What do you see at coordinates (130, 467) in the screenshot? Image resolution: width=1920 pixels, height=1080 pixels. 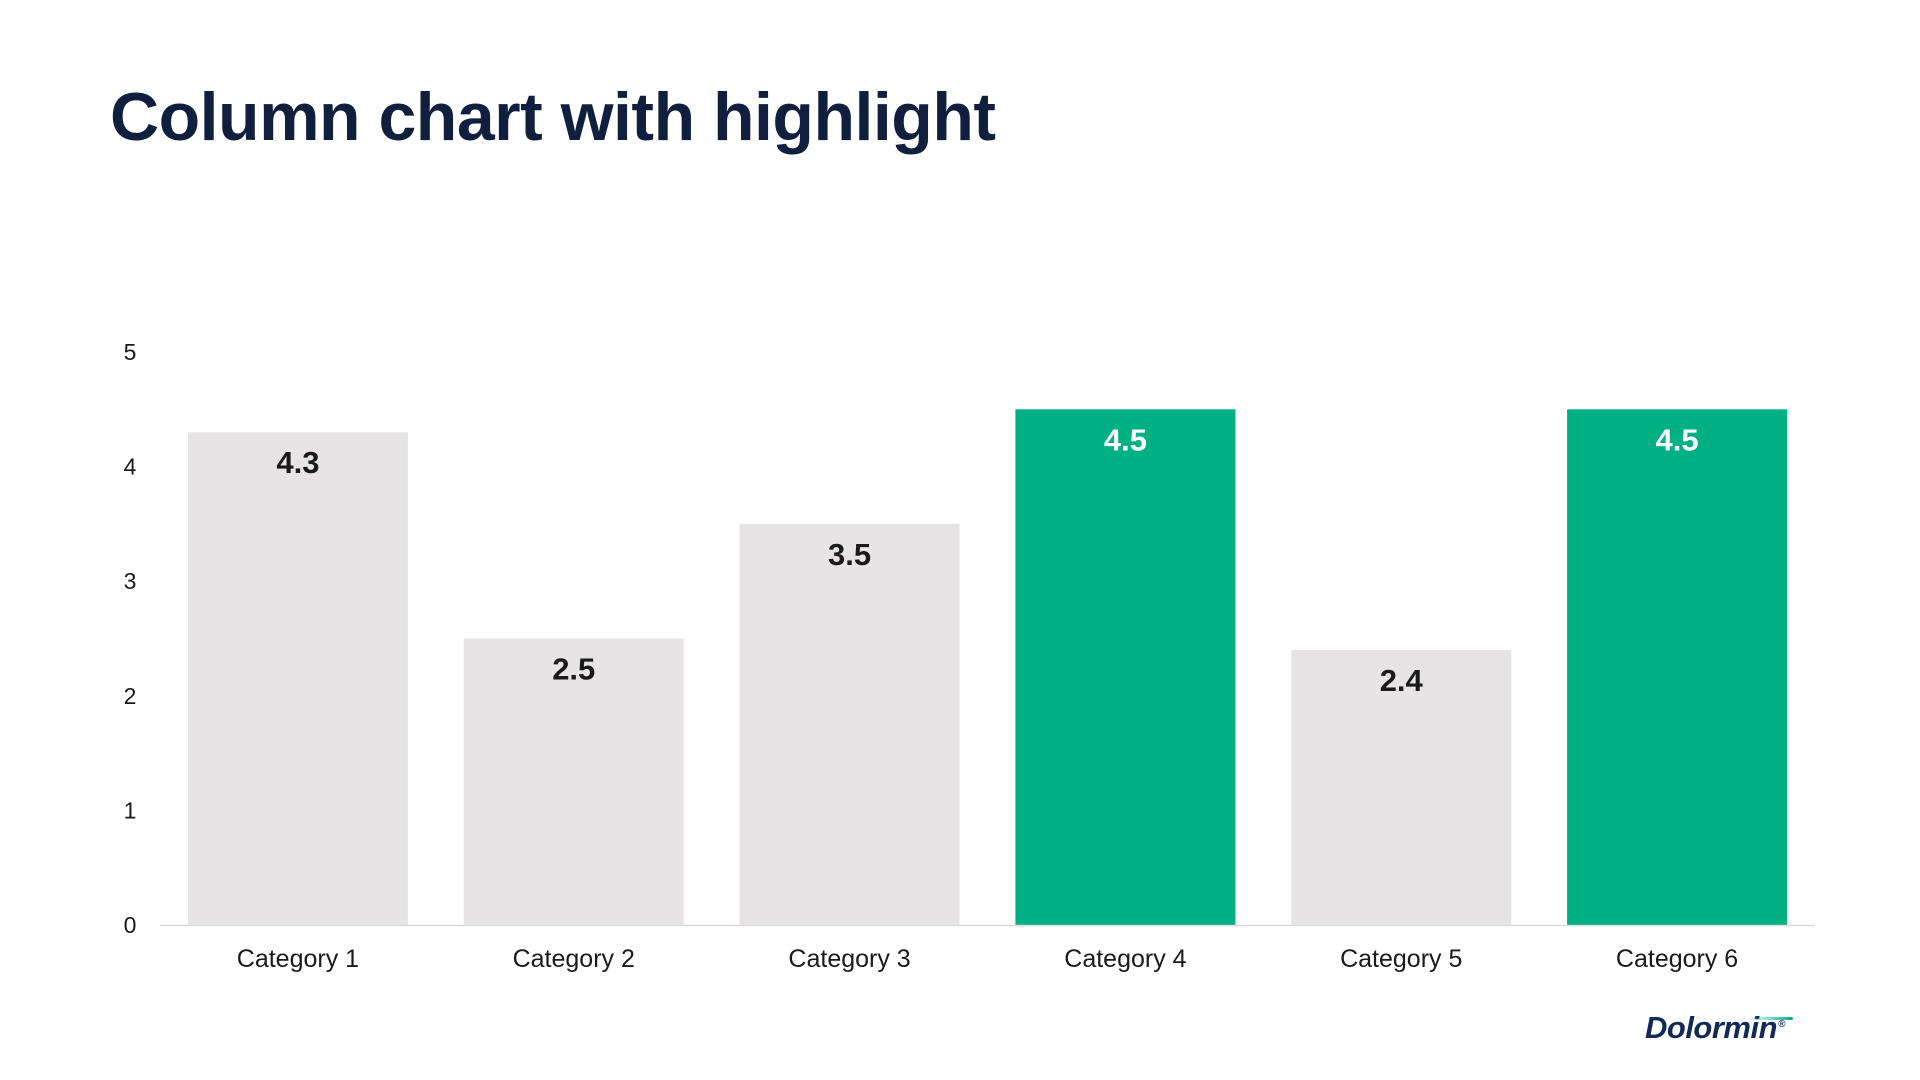 I see `y-tick-label: 4` at bounding box center [130, 467].